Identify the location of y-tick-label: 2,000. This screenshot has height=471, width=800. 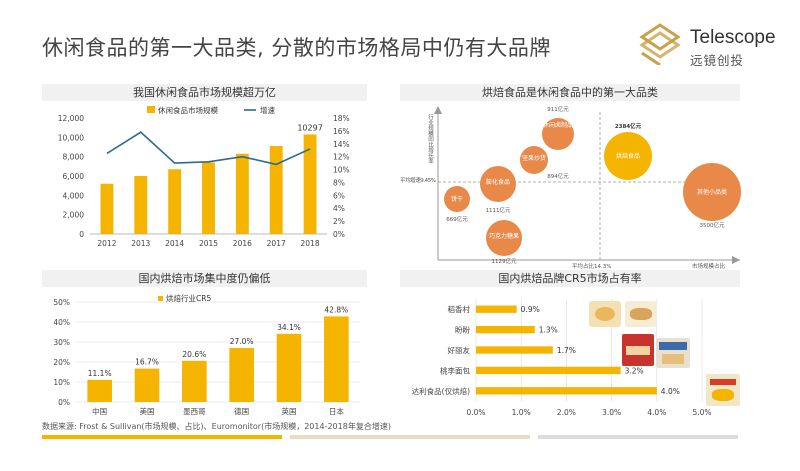
(74, 215).